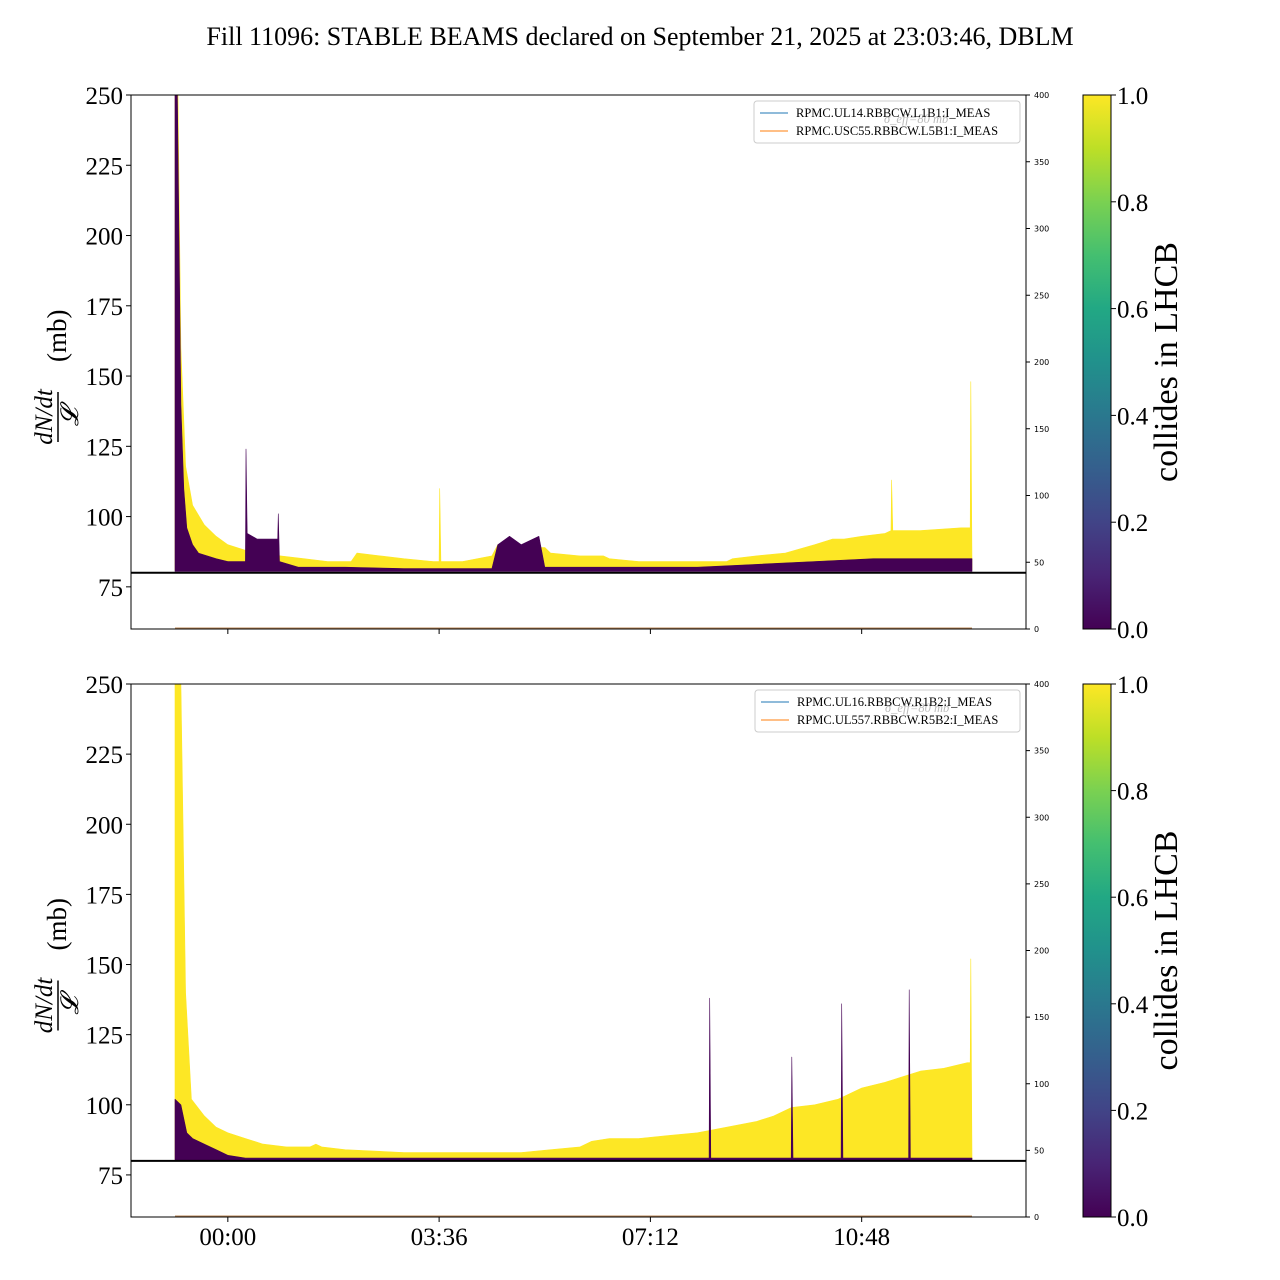  What do you see at coordinates (227, 1237) in the screenshot?
I see `x-tick-label: 00:00` at bounding box center [227, 1237].